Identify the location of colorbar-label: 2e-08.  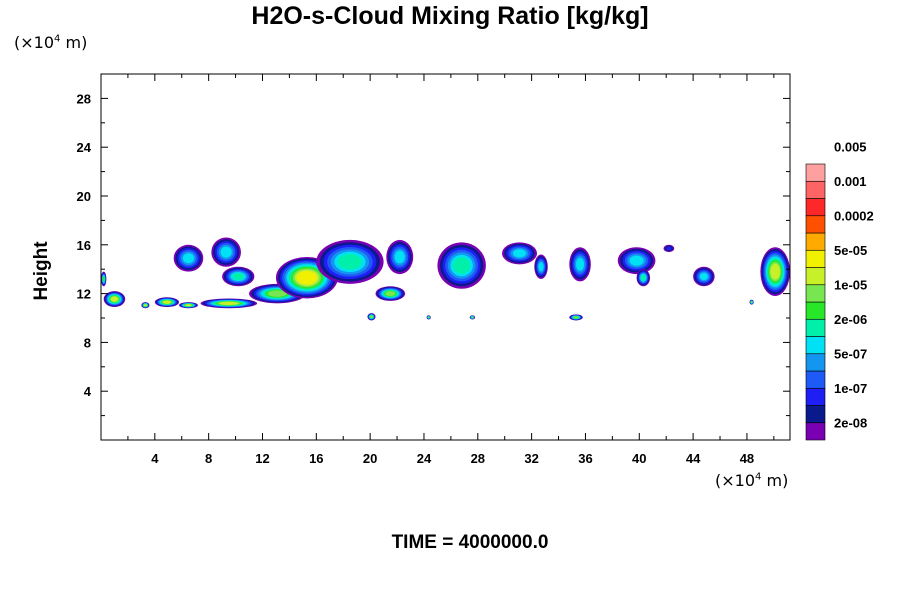
(850, 422).